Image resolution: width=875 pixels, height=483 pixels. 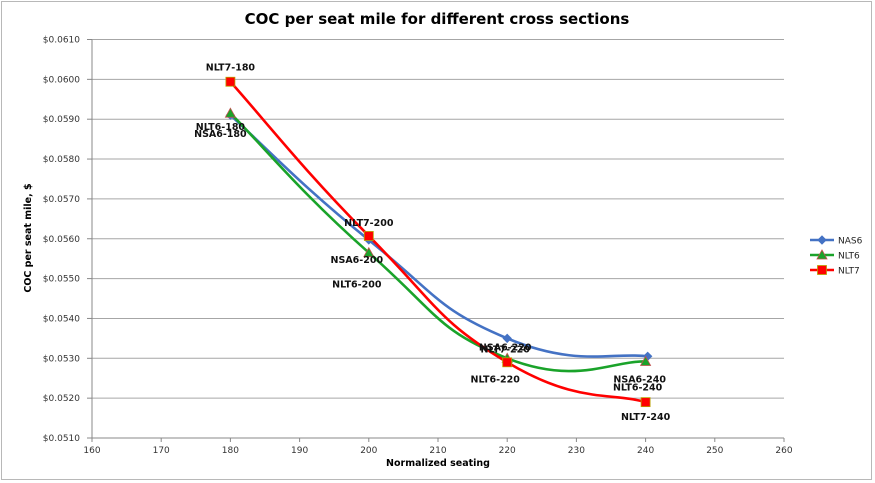 I want to click on data-label: NLT6-220, so click(x=496, y=379).